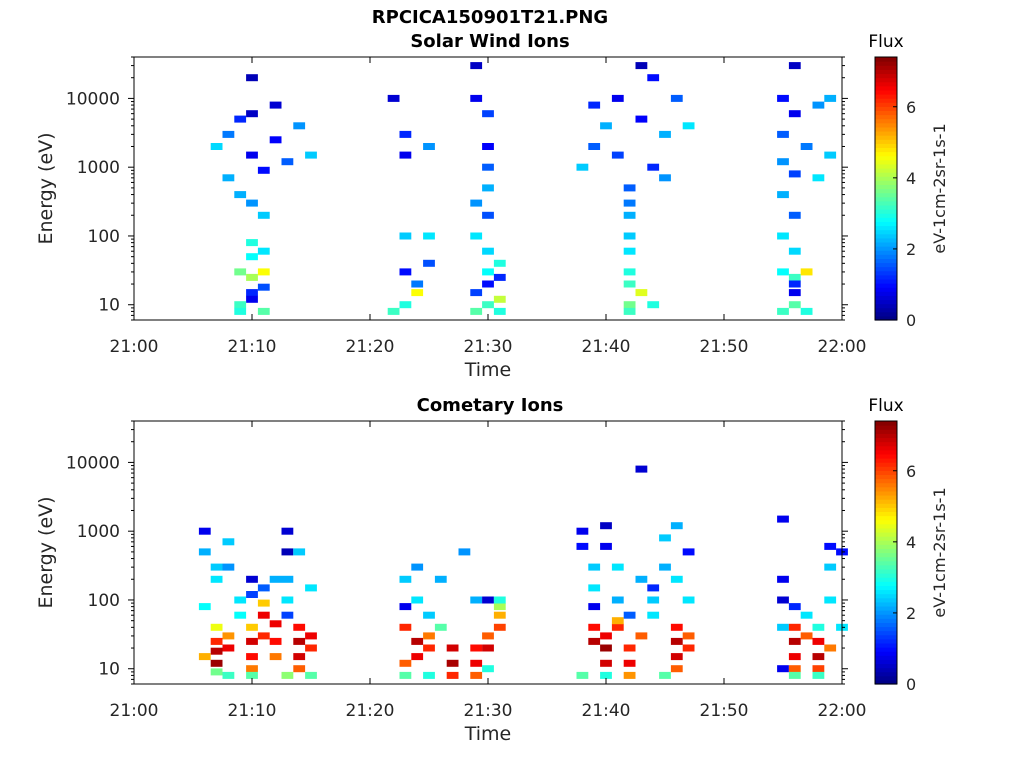  What do you see at coordinates (908, 181) in the screenshot?
I see `colorbar: 0 2 4 6 Flux eV-1cm-2sr-1s-1` at bounding box center [908, 181].